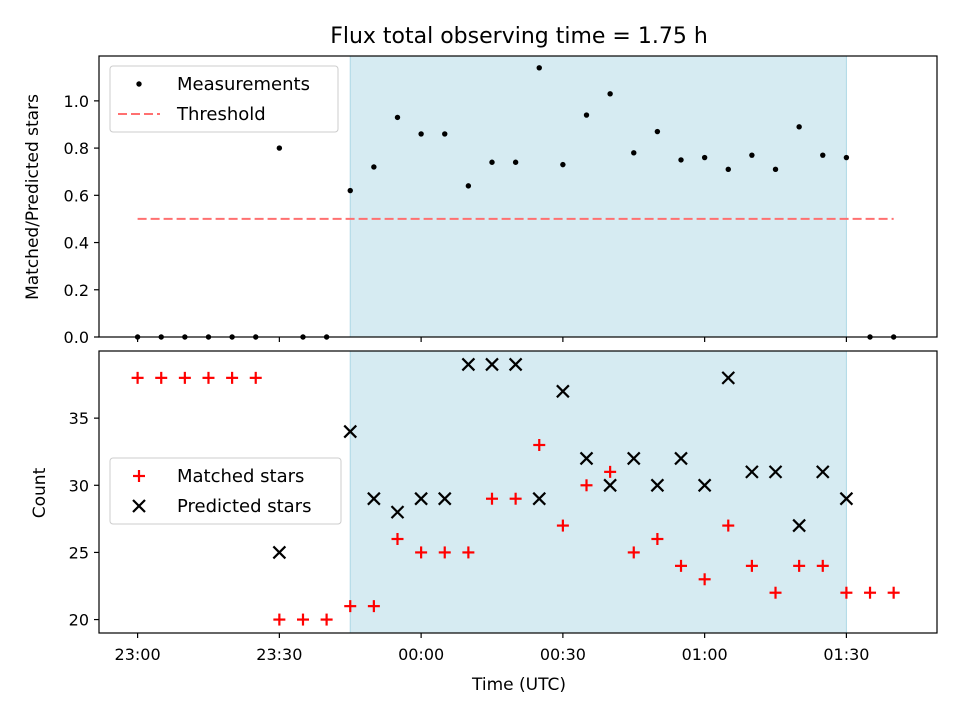 The width and height of the screenshot is (960, 720). Describe the element at coordinates (76, 195) in the screenshot. I see `y-tick-label: 0.6` at that location.